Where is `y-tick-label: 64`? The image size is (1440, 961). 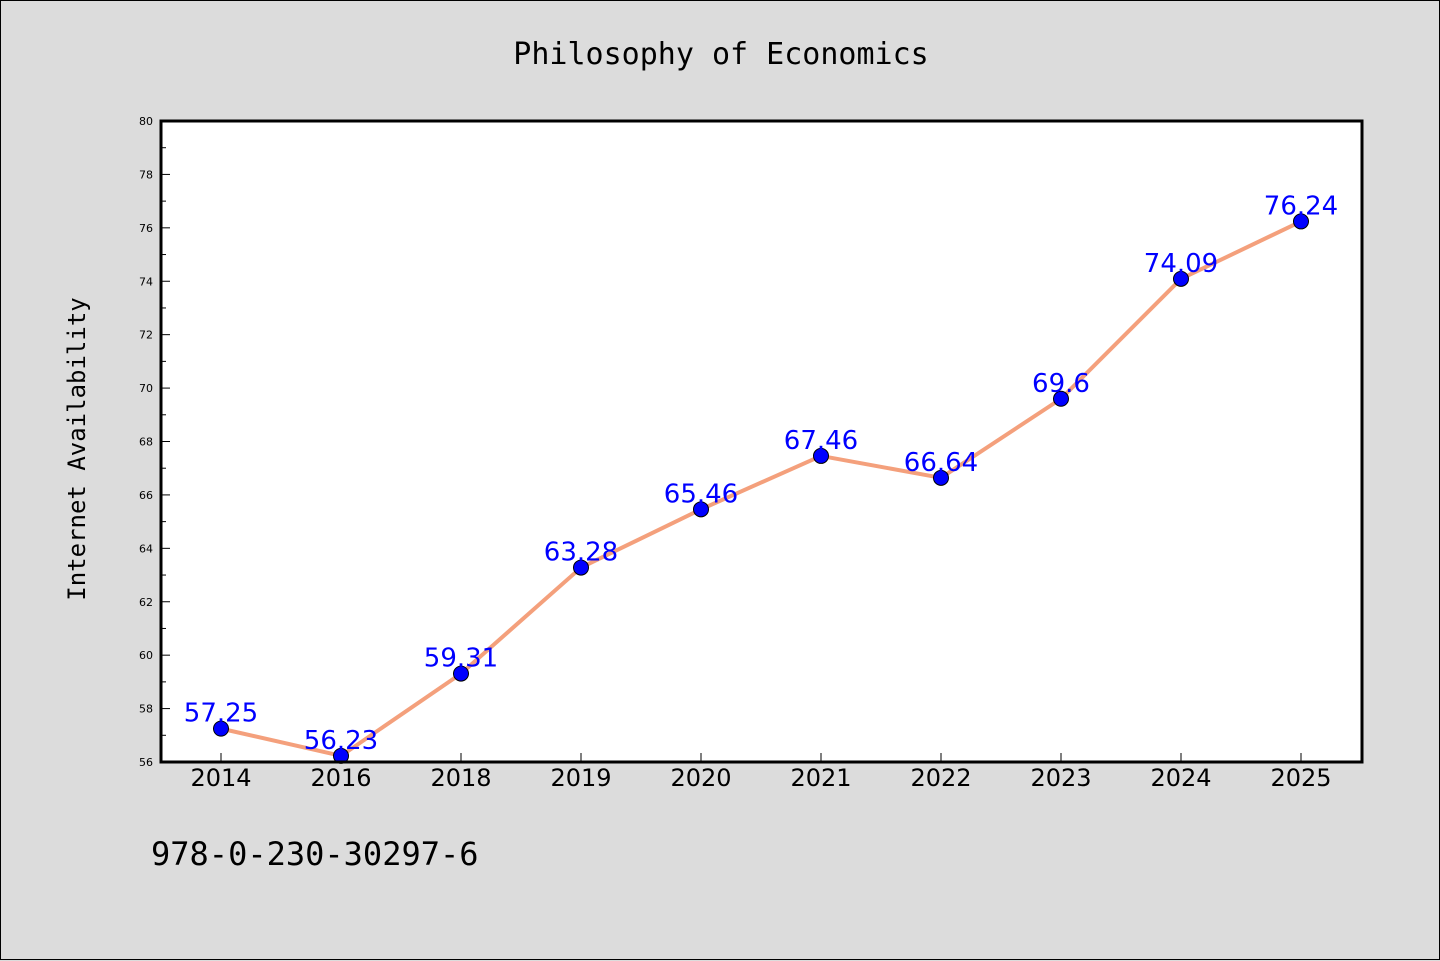
y-tick-label: 64 is located at coordinates (146, 548).